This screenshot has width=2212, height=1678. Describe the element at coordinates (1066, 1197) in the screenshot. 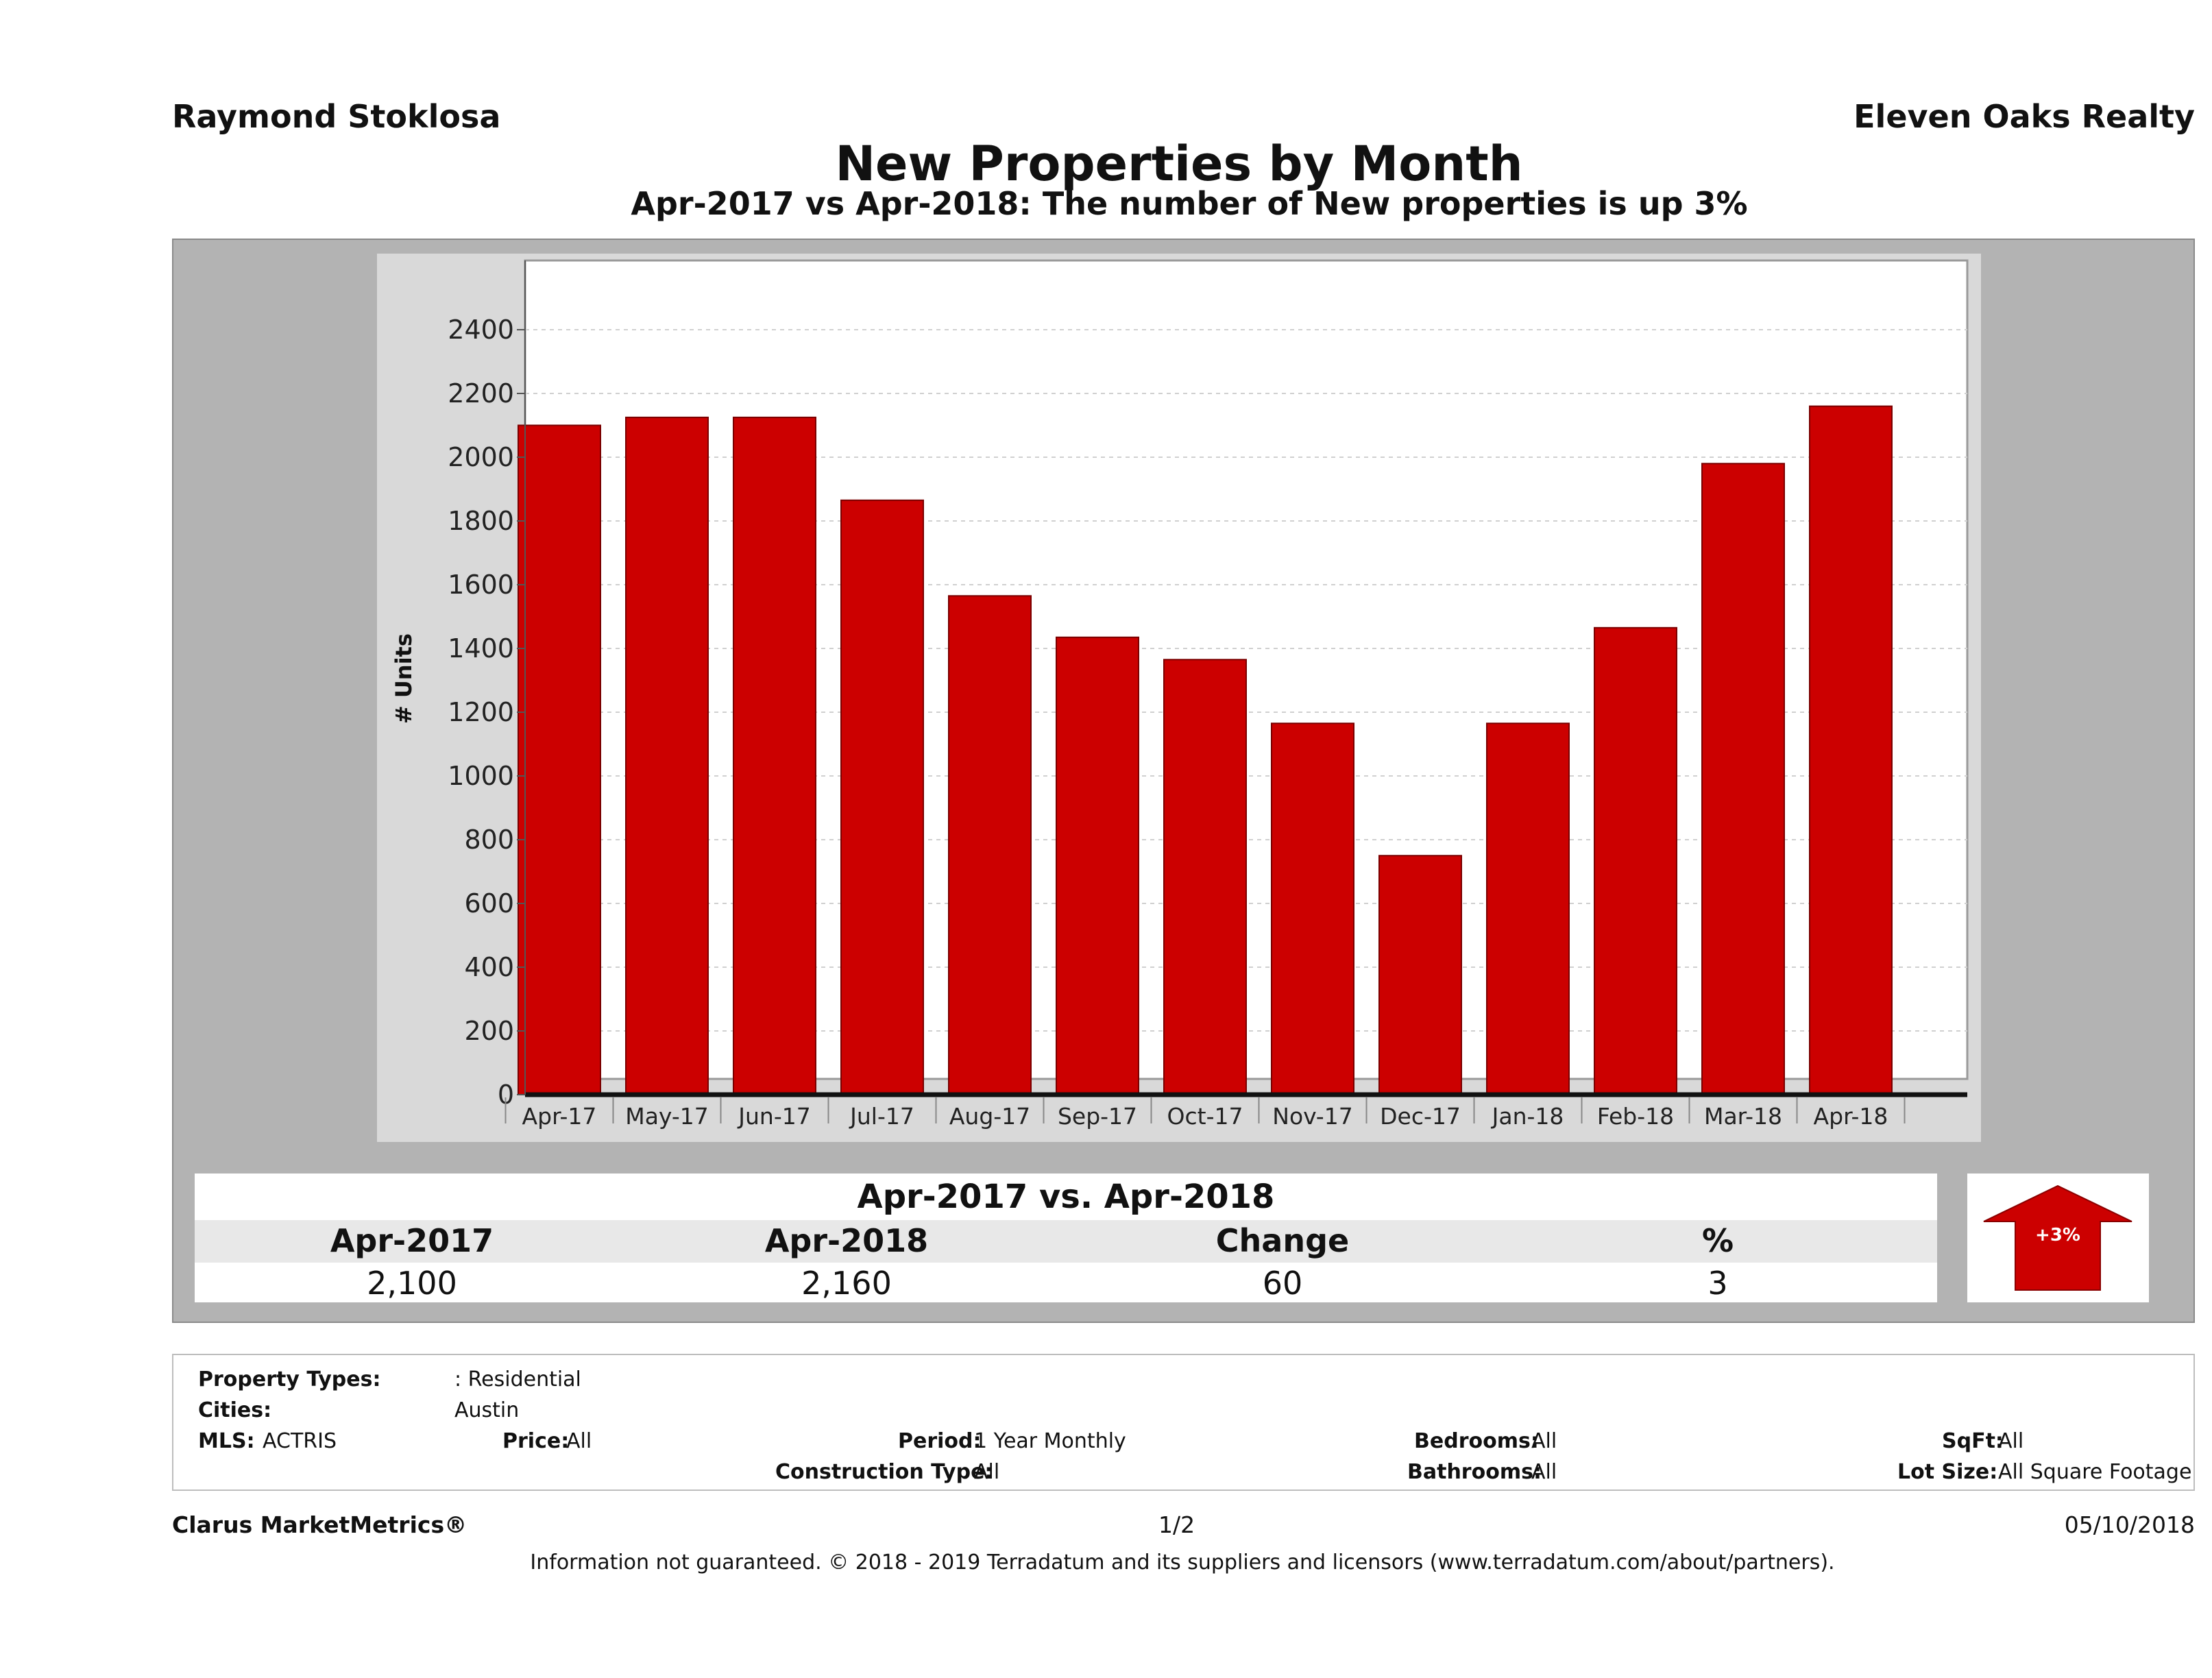

I see `comparison-heading: Apr-2017 vs. Apr-2018` at that location.